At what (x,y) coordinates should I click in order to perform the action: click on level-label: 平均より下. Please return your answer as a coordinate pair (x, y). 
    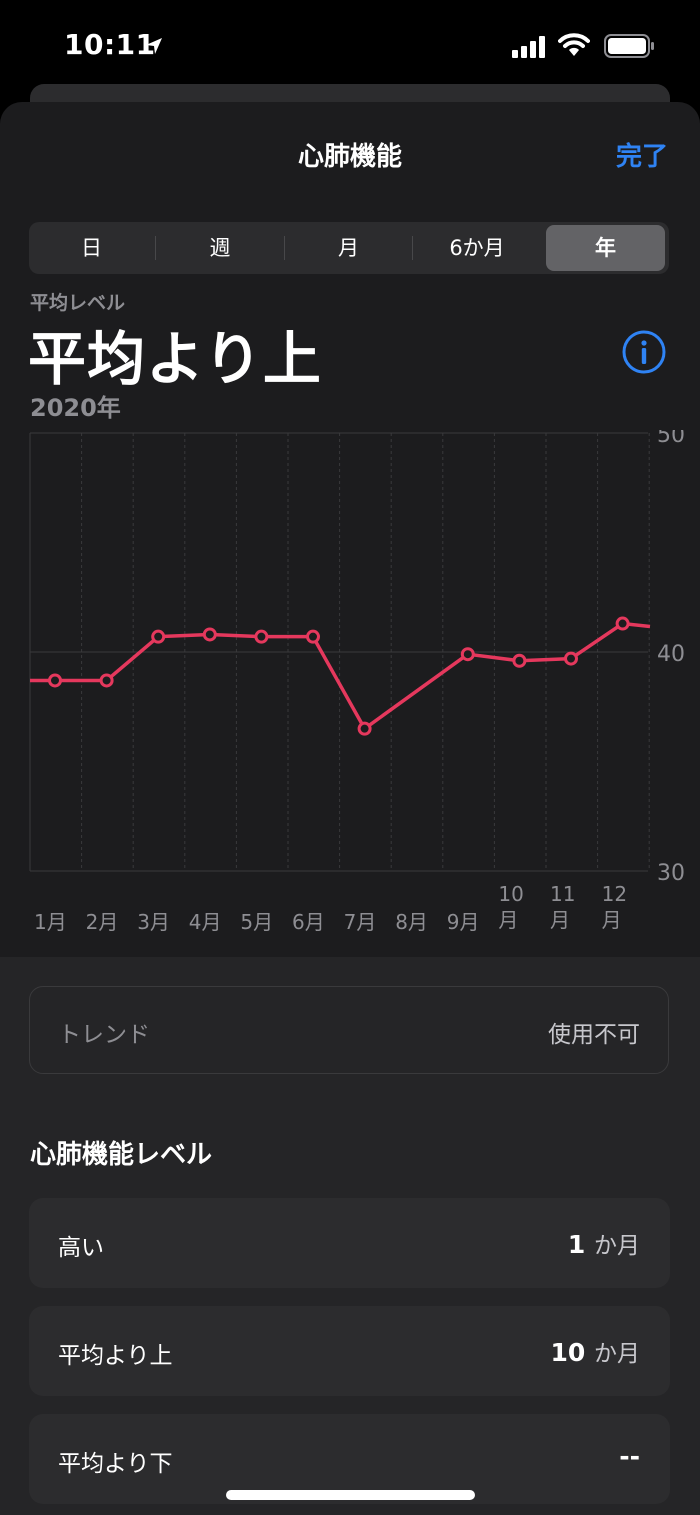
    Looking at the image, I should click on (115, 1464).